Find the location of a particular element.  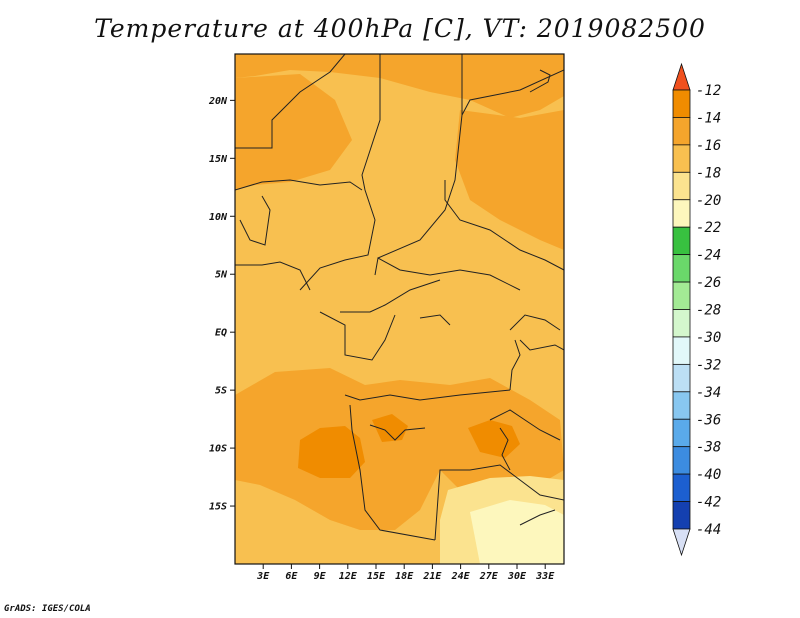

colorbar-label: -26 is located at coordinates (708, 283).